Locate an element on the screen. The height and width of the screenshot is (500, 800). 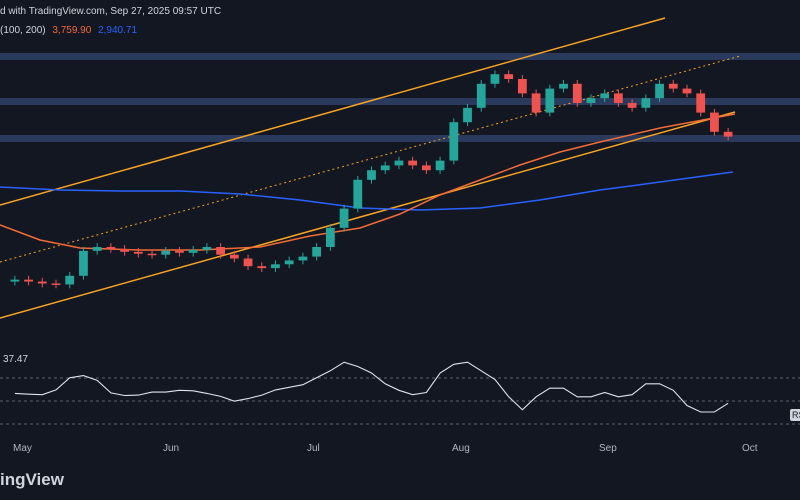
x-tick-aug: Aug is located at coordinates (461, 448).